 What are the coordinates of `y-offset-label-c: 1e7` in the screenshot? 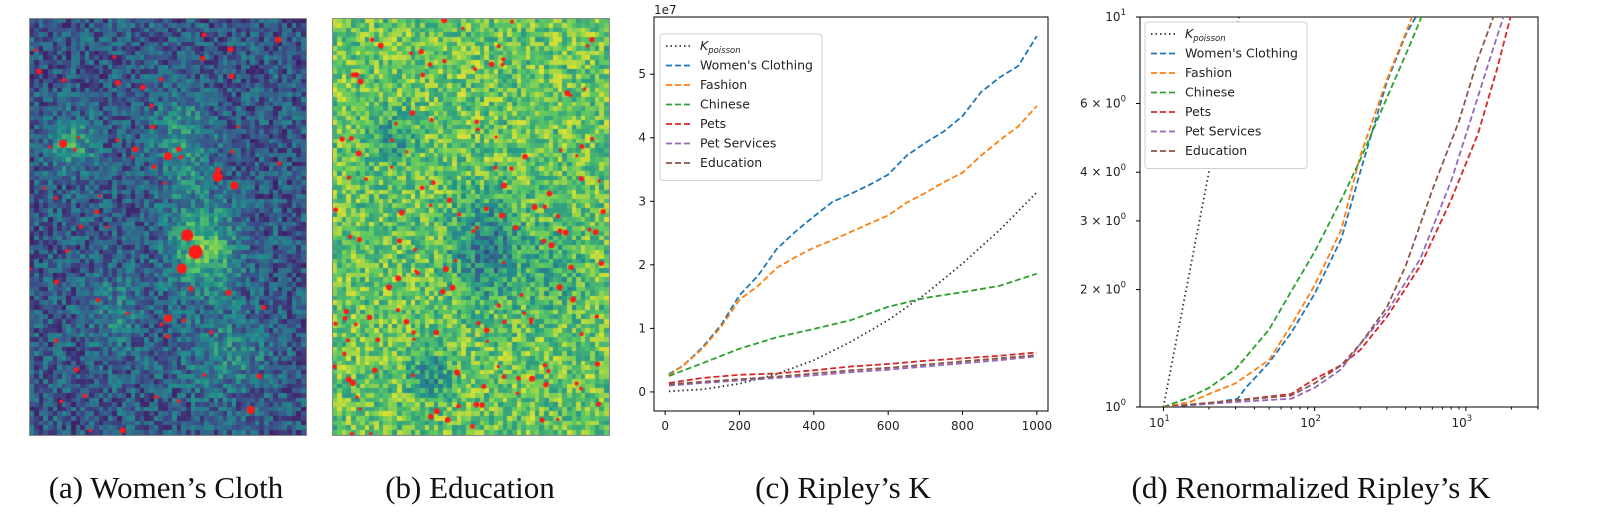 It's located at (665, 10).